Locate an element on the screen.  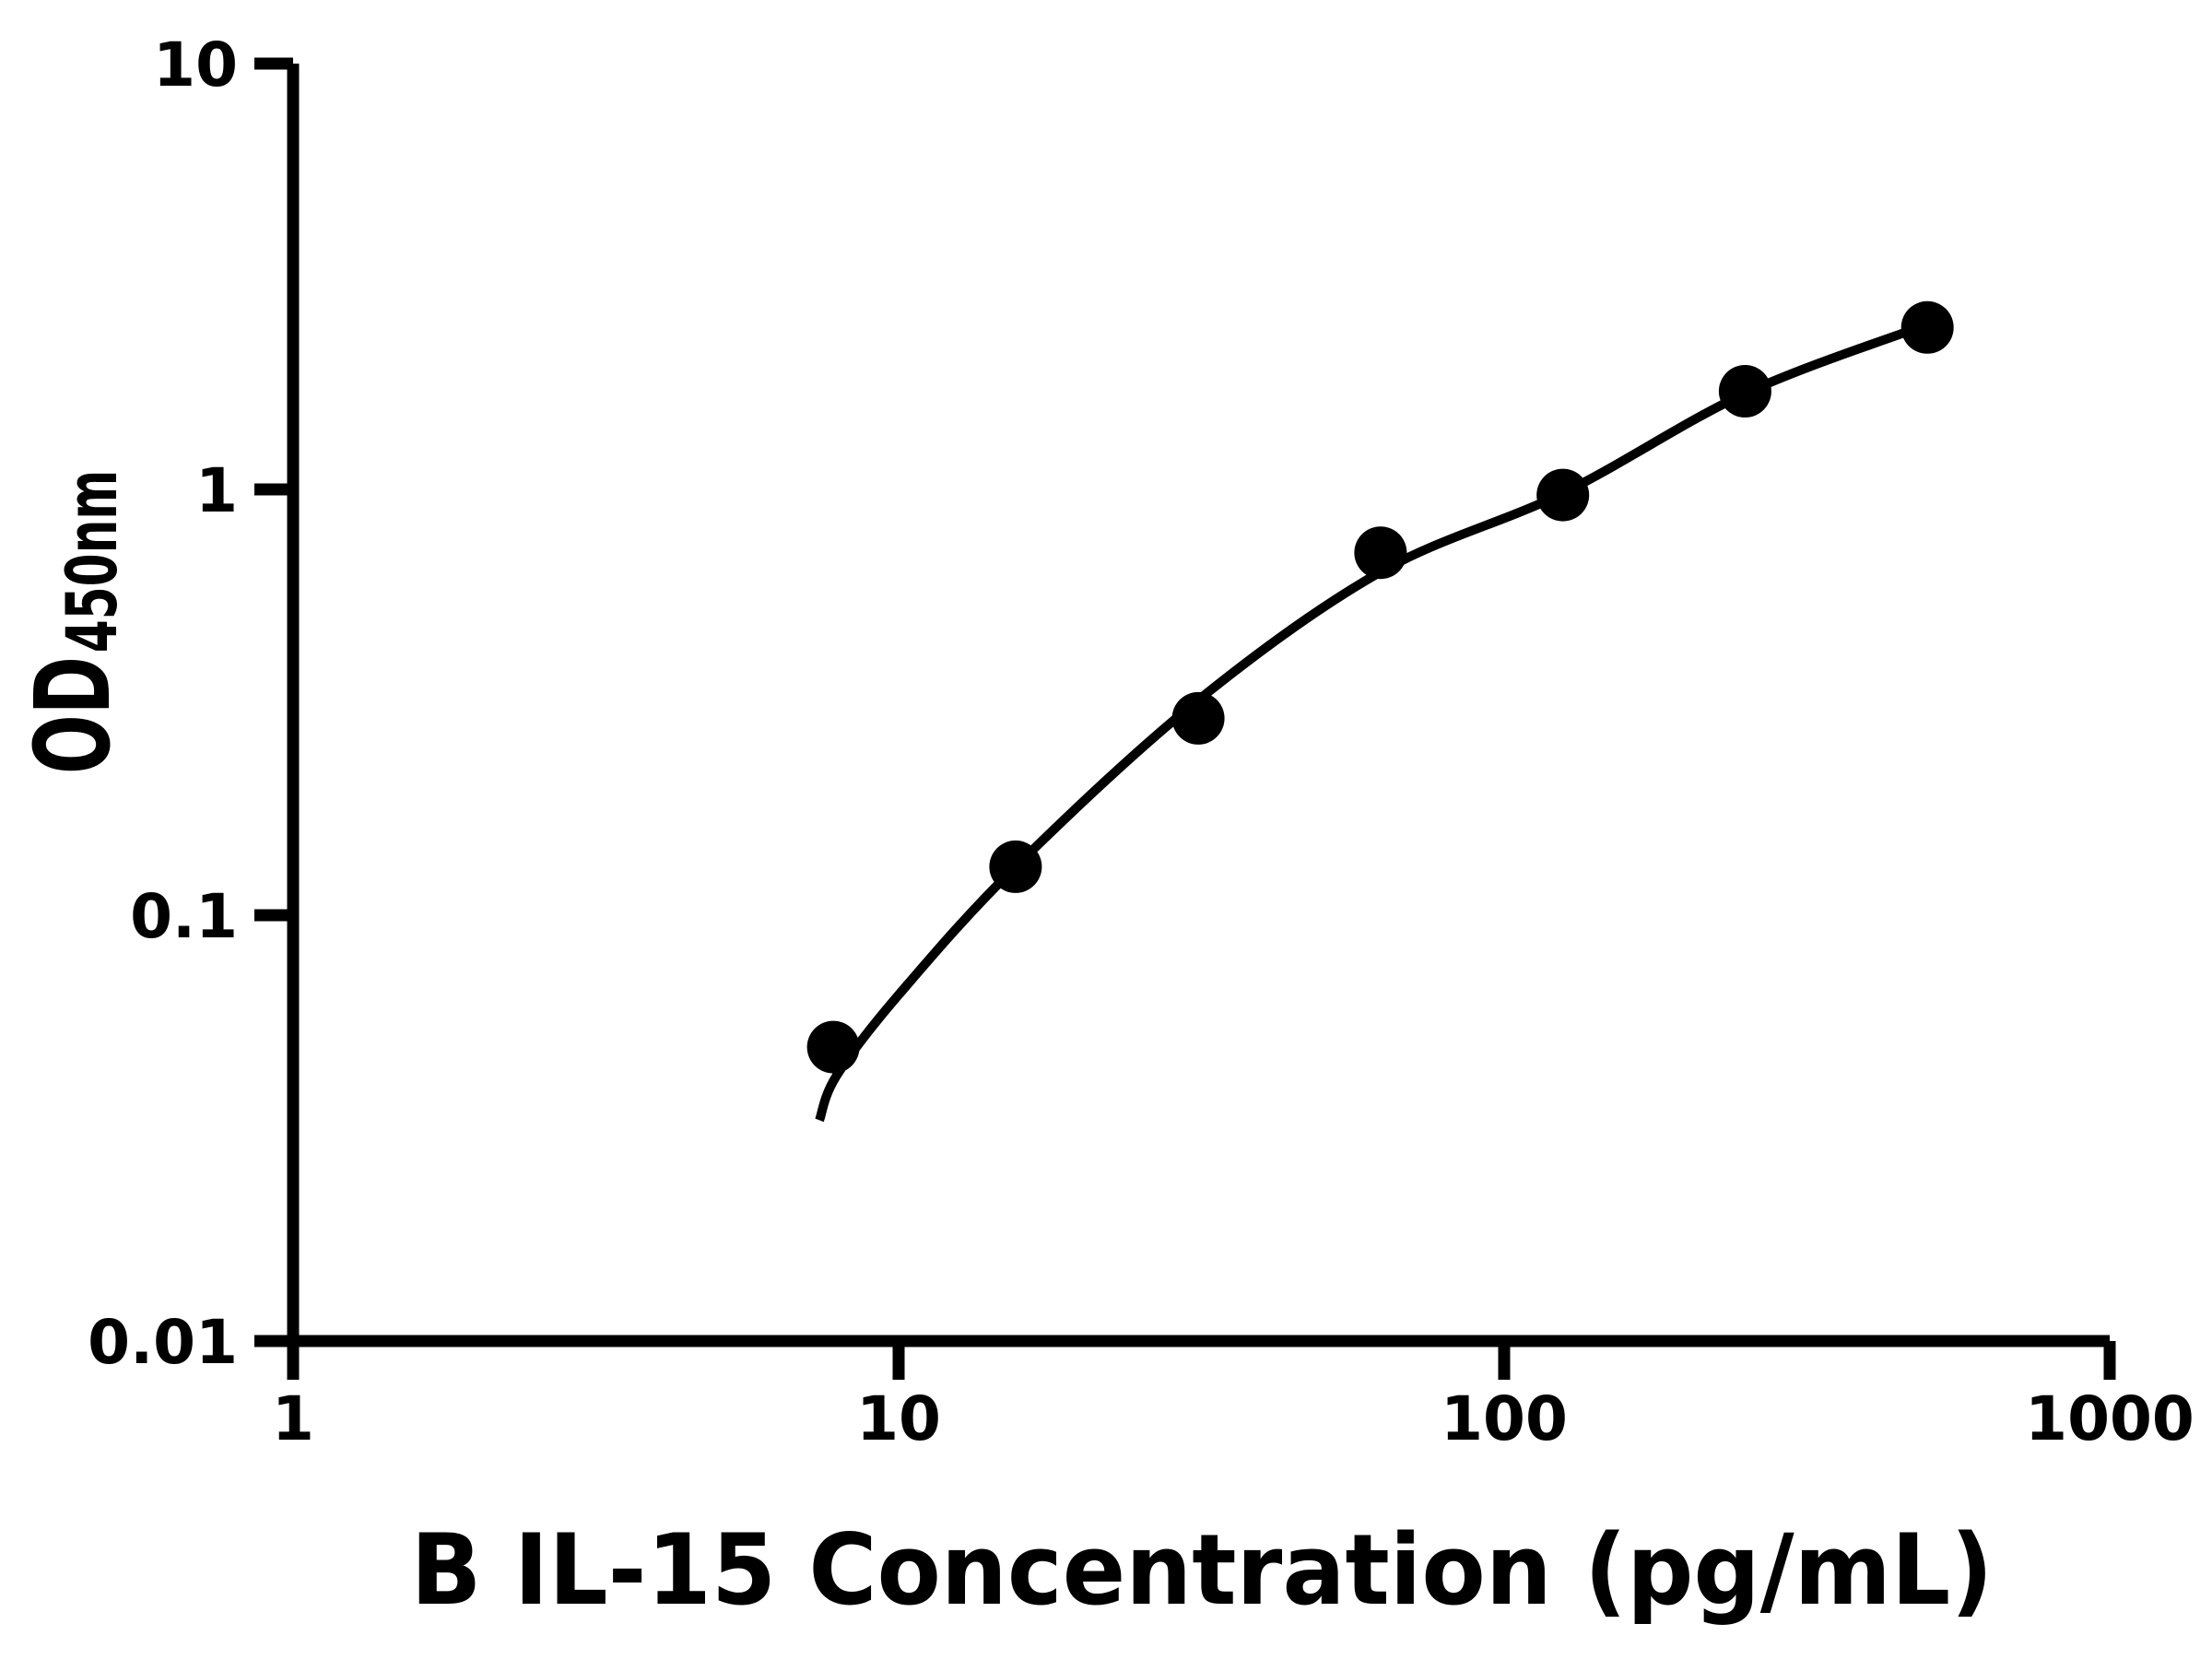
y-tick-label: 10 is located at coordinates (195, 64).